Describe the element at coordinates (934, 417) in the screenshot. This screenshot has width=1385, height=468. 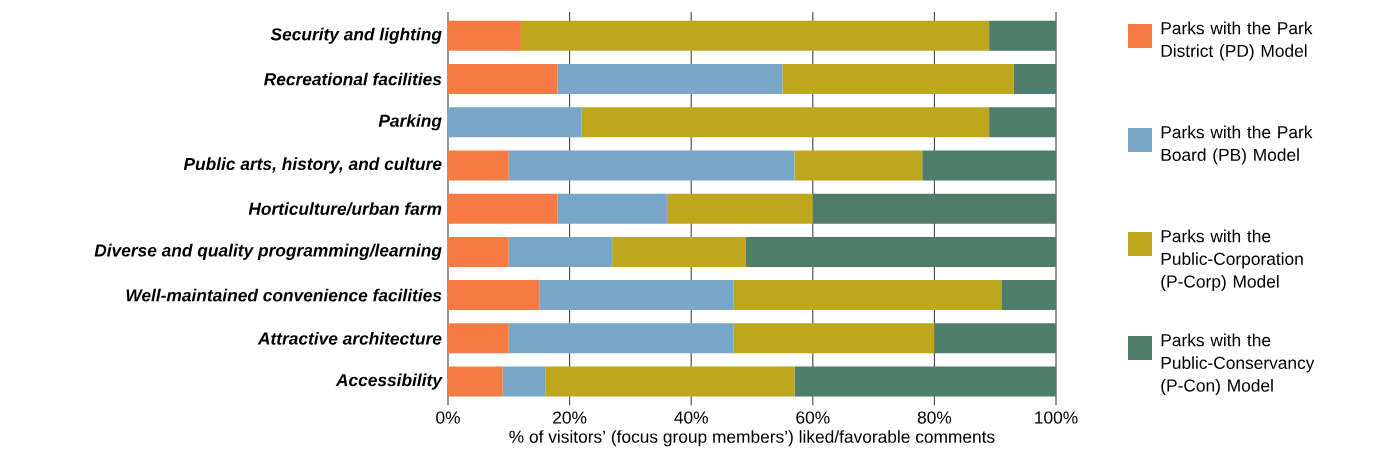
I see `x-tick-label: 80%` at that location.